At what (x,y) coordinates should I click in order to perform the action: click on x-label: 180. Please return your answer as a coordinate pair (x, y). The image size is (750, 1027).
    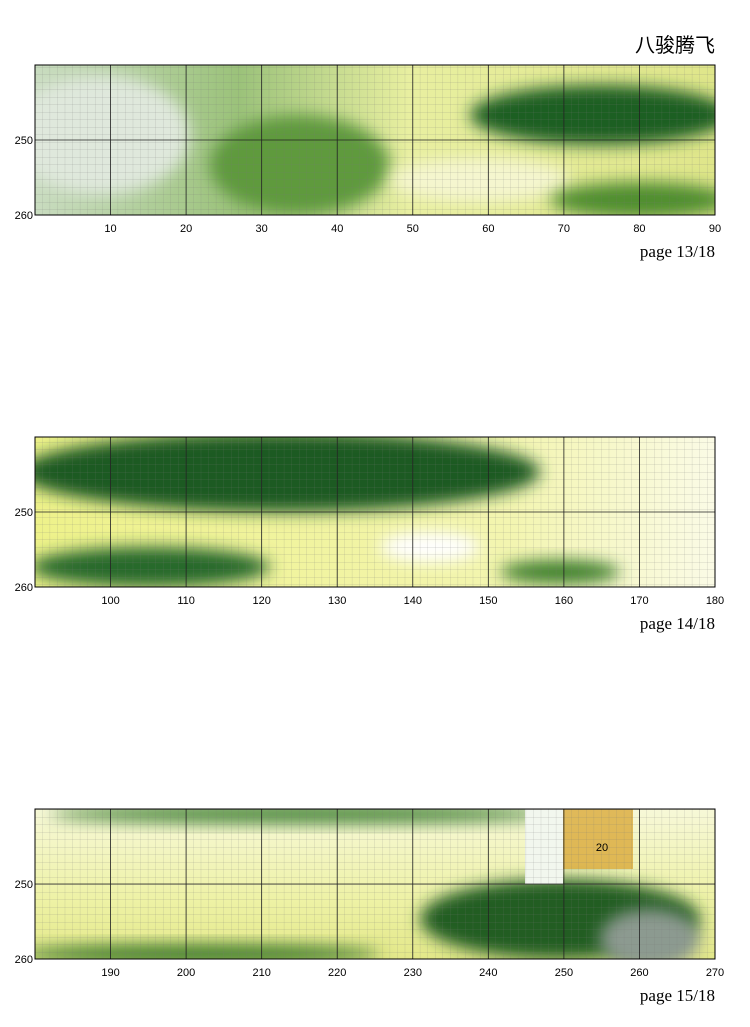
    Looking at the image, I should click on (715, 601).